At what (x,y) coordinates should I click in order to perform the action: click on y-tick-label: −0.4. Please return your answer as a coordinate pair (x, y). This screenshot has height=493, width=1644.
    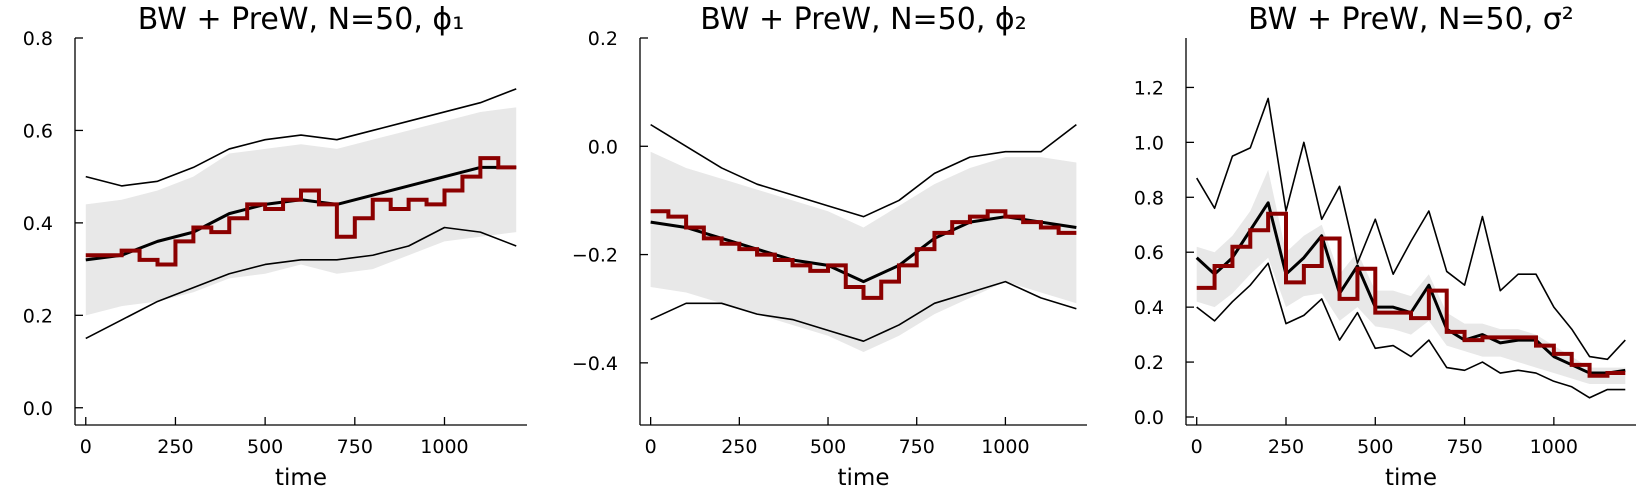
    Looking at the image, I should click on (595, 364).